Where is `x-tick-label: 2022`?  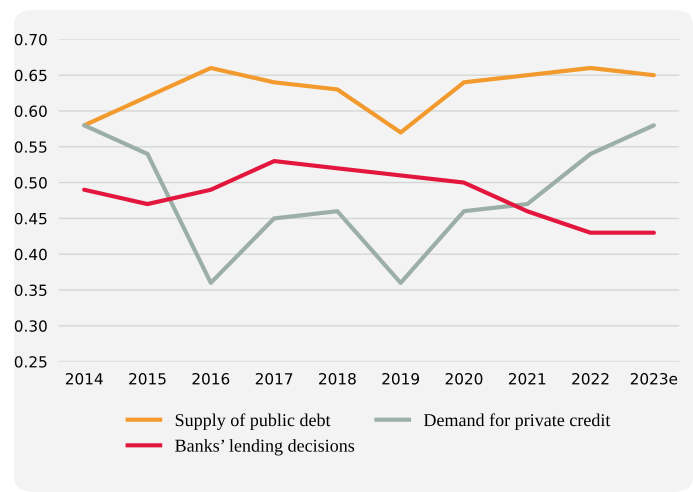
x-tick-label: 2022 is located at coordinates (590, 379).